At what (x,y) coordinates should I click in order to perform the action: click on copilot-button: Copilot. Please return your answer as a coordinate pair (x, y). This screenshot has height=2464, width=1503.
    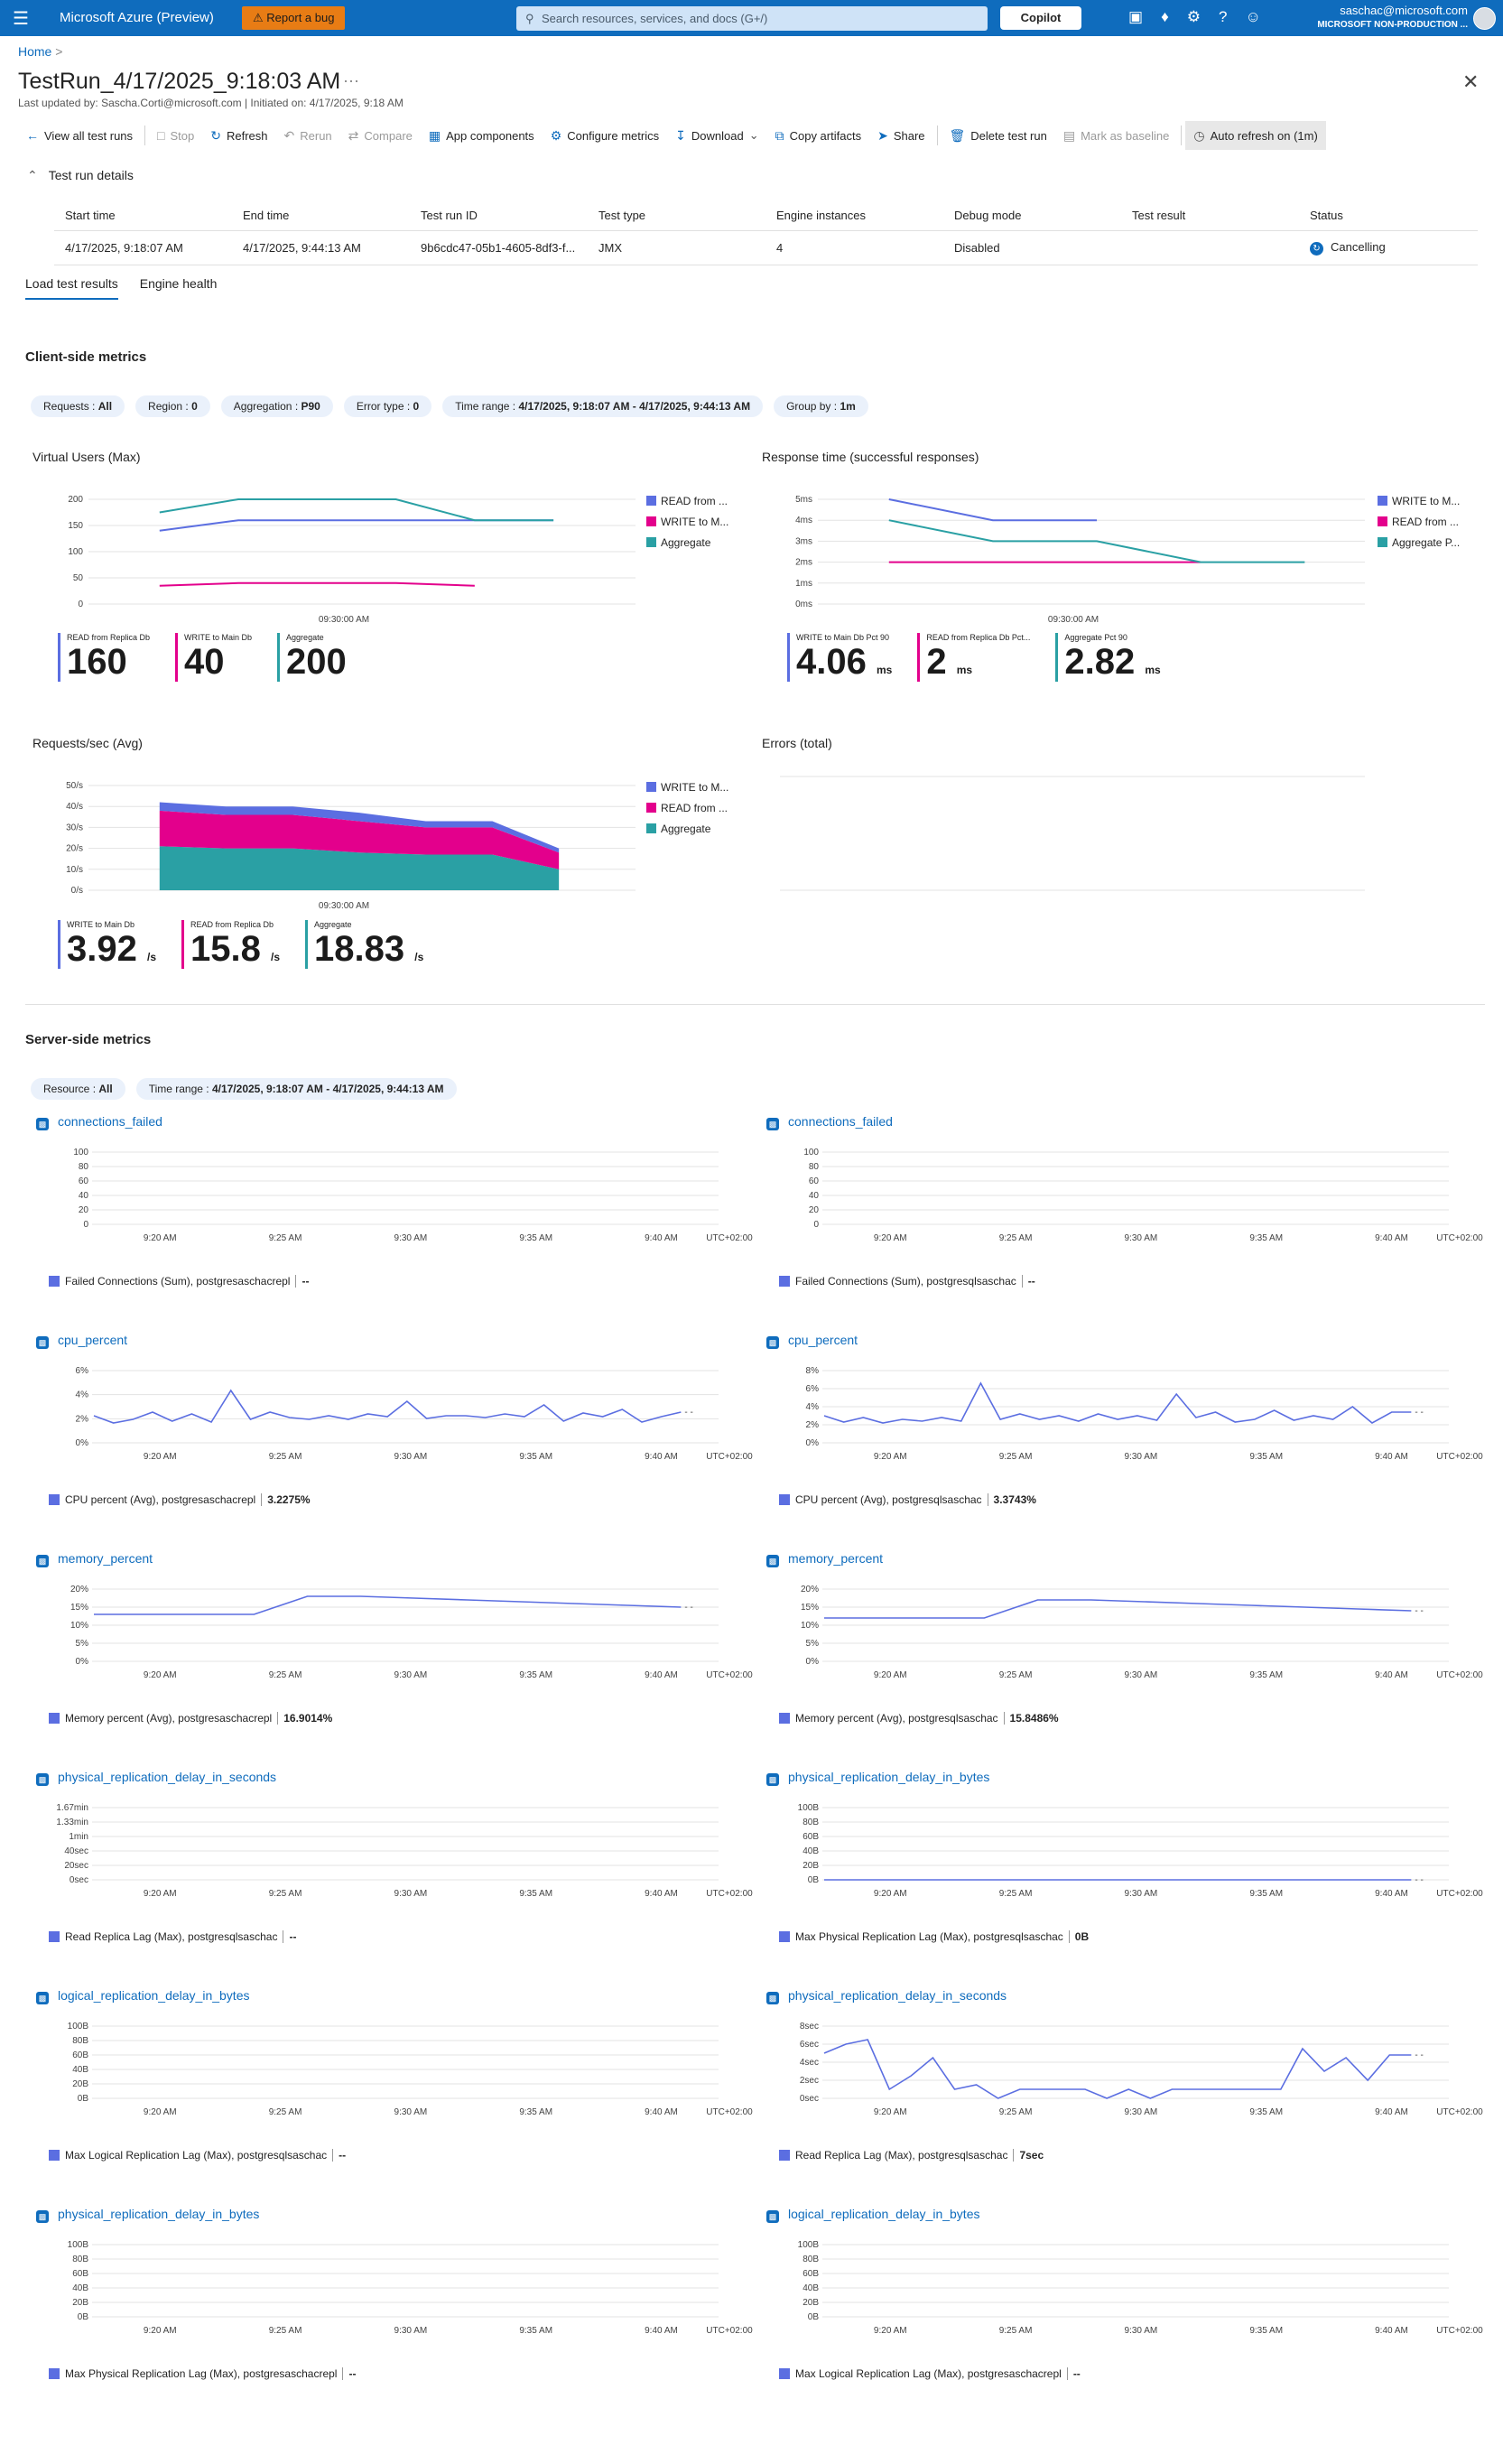
    Looking at the image, I should click on (1040, 18).